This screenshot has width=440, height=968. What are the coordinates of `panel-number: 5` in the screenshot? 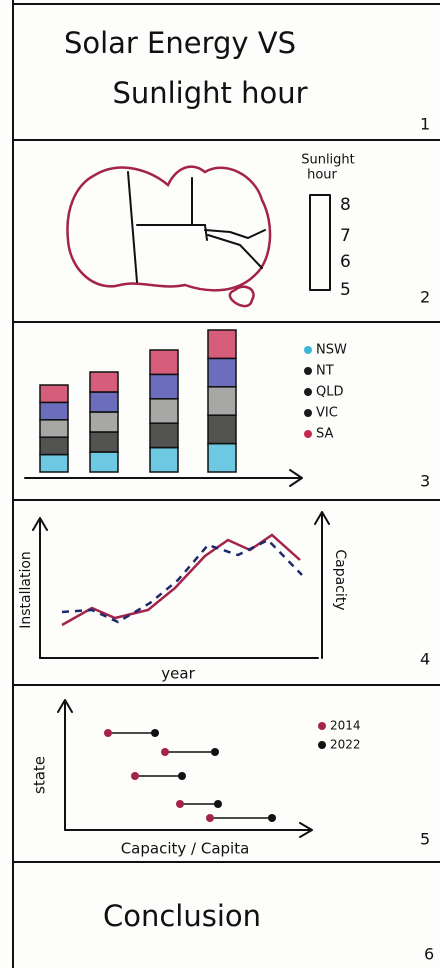 It's located at (425, 839).